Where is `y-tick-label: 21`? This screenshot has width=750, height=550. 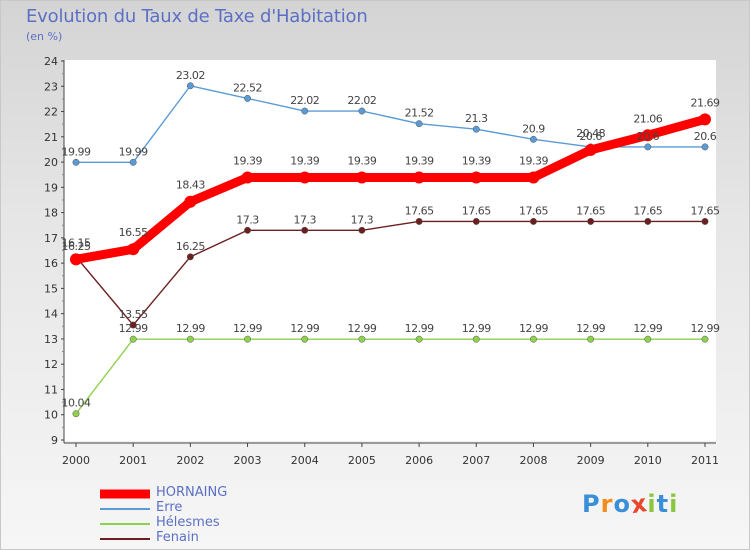
y-tick-label: 21 is located at coordinates (51, 137).